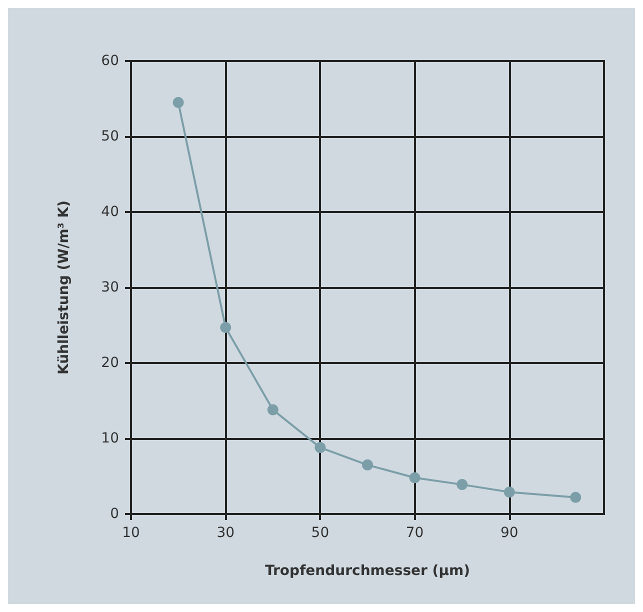  I want to click on y-tick-label: 50, so click(110, 136).